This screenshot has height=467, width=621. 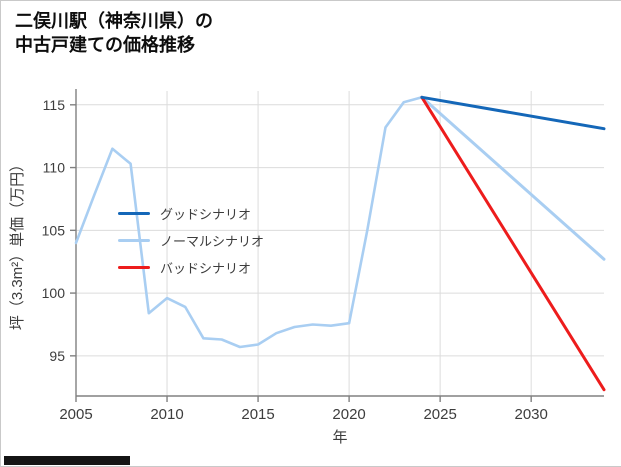 What do you see at coordinates (54, 293) in the screenshot?
I see `y-tick-label: 100` at bounding box center [54, 293].